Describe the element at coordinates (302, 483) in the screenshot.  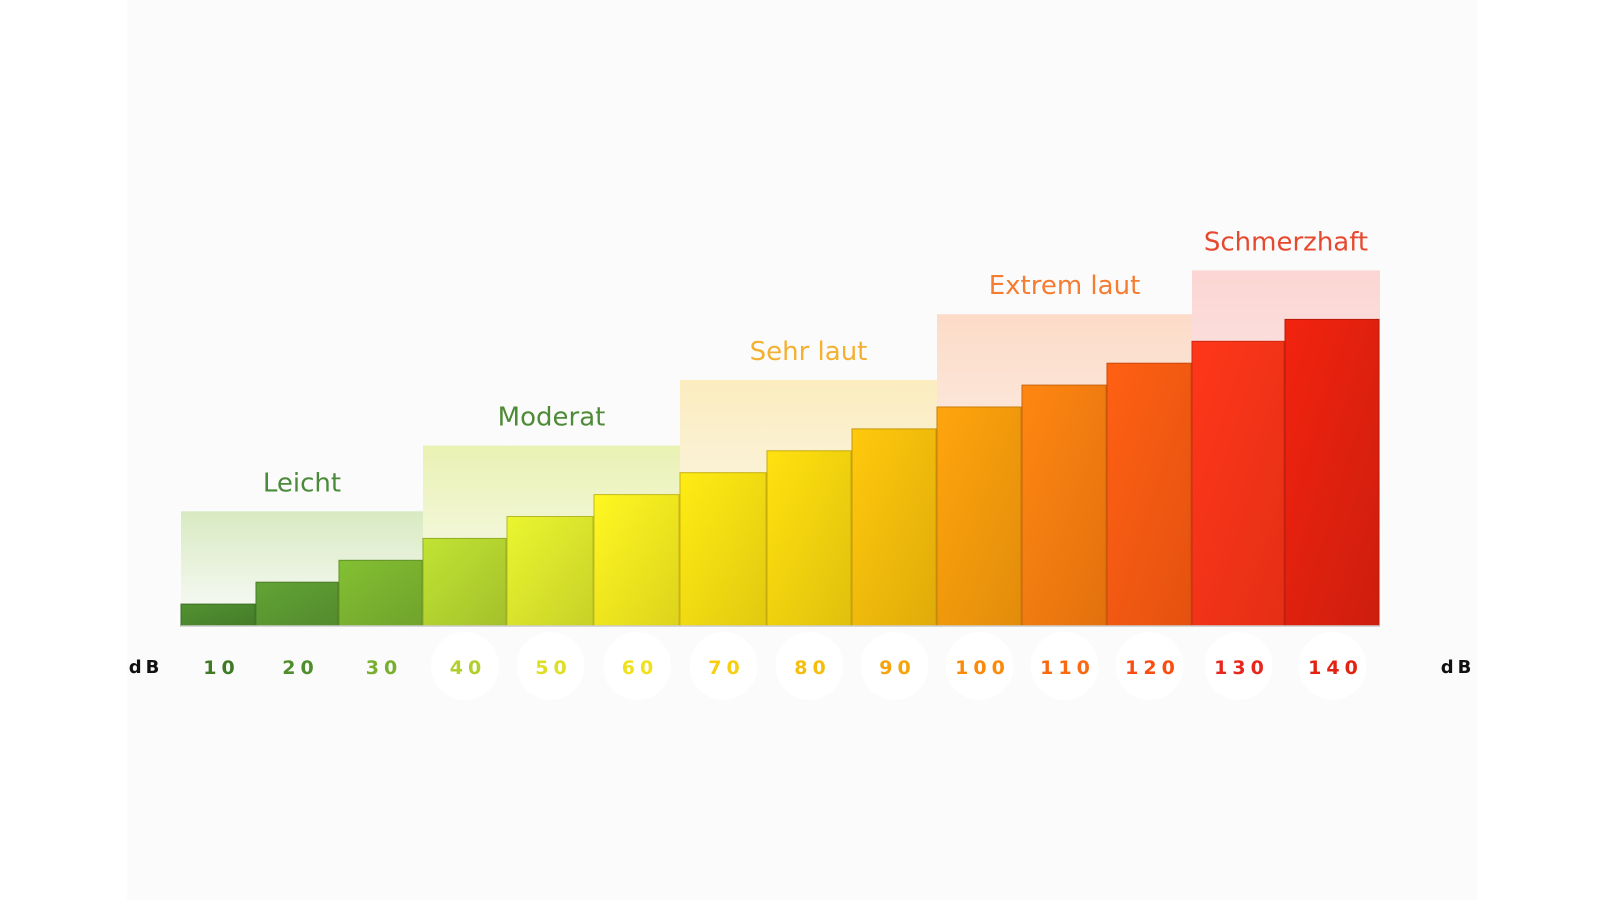
I see `zone-label: Leicht` at that location.